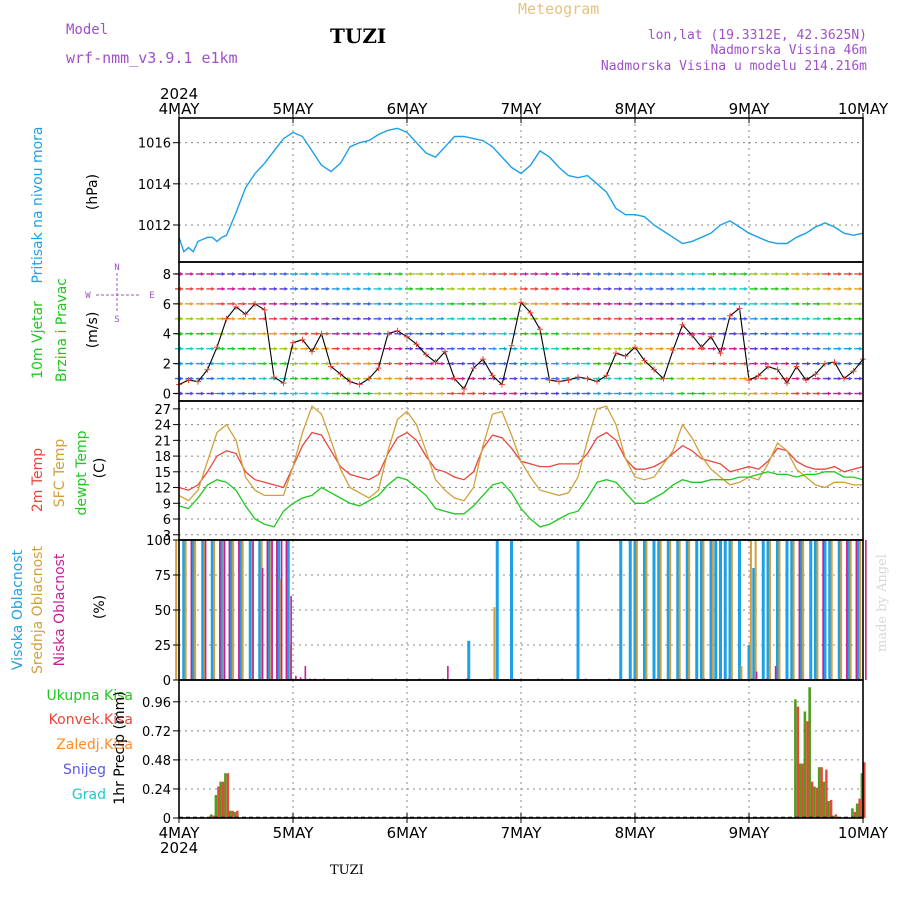 The image size is (900, 900). Describe the element at coordinates (162, 576) in the screenshot. I see `y-tick-label: 75` at that location.